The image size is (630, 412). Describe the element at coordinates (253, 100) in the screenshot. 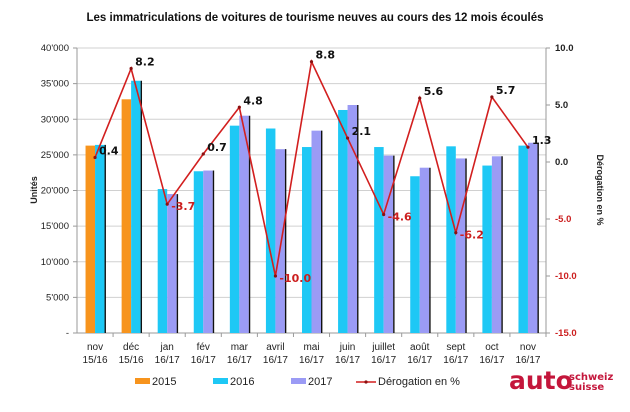

I see `data-label: 4.8` at that location.